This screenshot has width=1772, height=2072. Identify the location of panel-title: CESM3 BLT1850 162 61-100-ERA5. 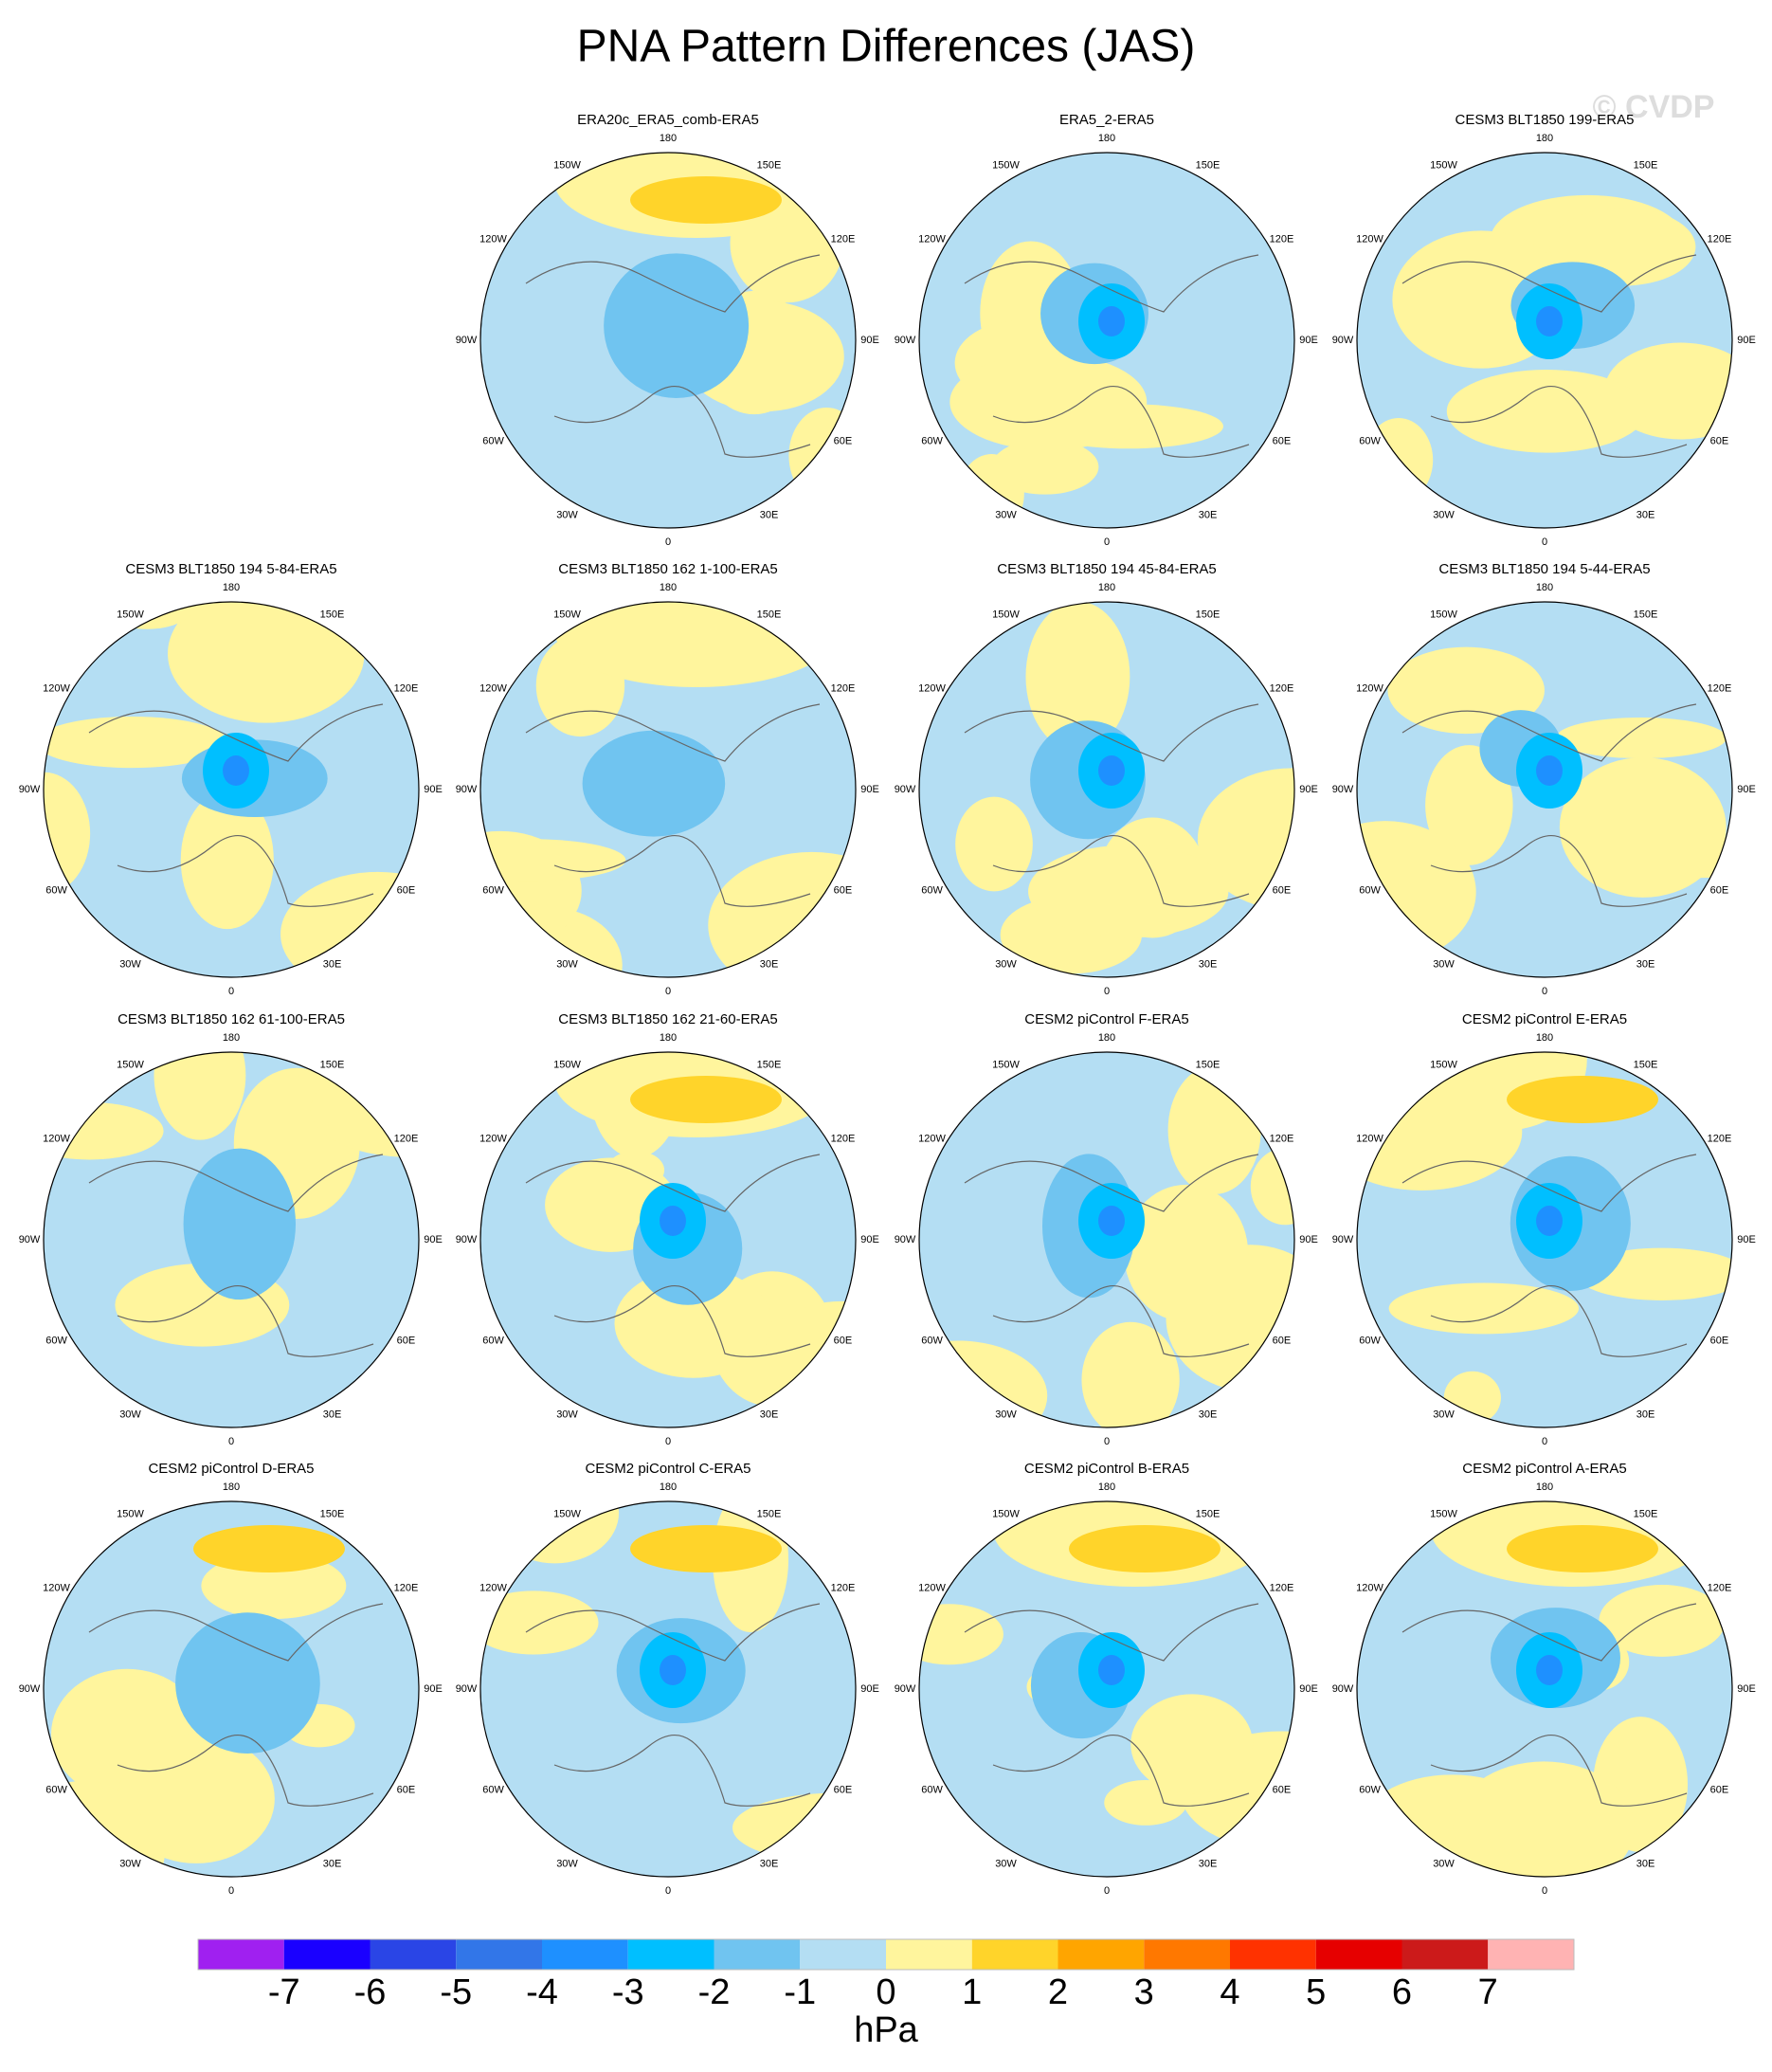
(231, 1019).